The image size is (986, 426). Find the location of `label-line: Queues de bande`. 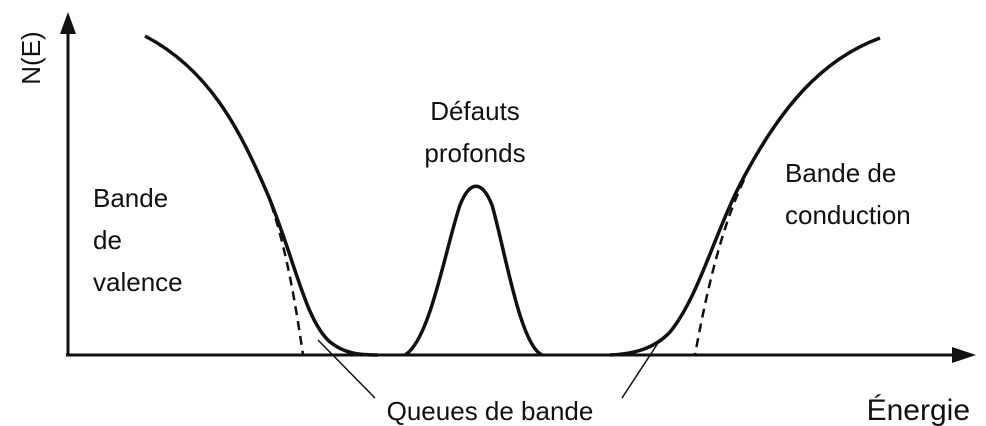

label-line: Queues de bande is located at coordinates (490, 411).